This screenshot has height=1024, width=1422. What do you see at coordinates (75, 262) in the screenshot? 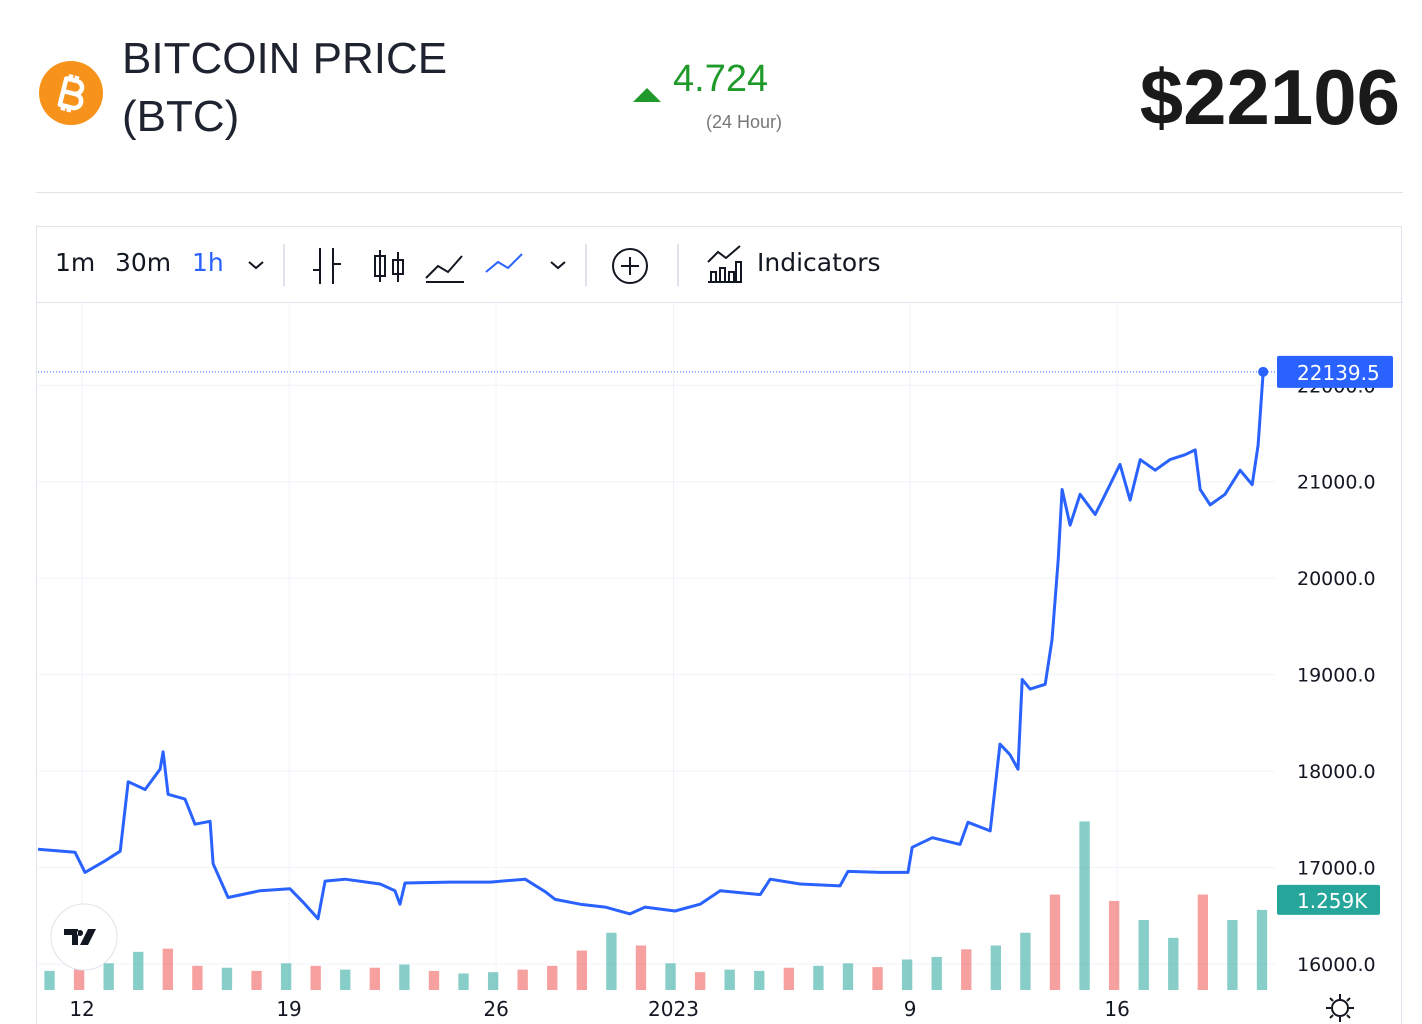
I see `interval-button: 1m` at bounding box center [75, 262].